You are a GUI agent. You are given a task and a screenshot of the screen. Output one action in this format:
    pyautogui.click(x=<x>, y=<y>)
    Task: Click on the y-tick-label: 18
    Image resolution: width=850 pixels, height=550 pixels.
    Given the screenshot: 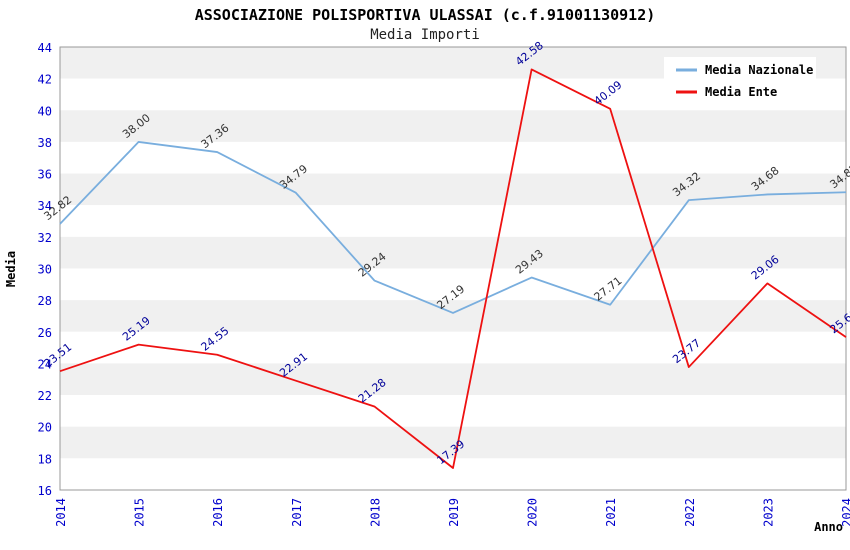 What is the action you would take?
    pyautogui.click(x=45, y=459)
    